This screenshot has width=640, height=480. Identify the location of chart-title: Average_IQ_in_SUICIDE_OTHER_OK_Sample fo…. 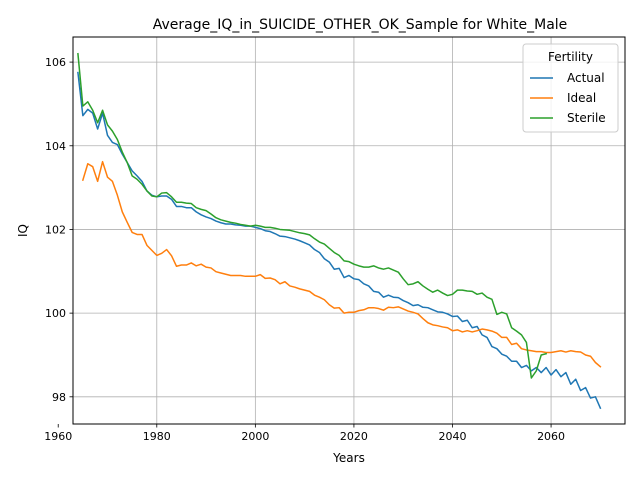
(360, 25).